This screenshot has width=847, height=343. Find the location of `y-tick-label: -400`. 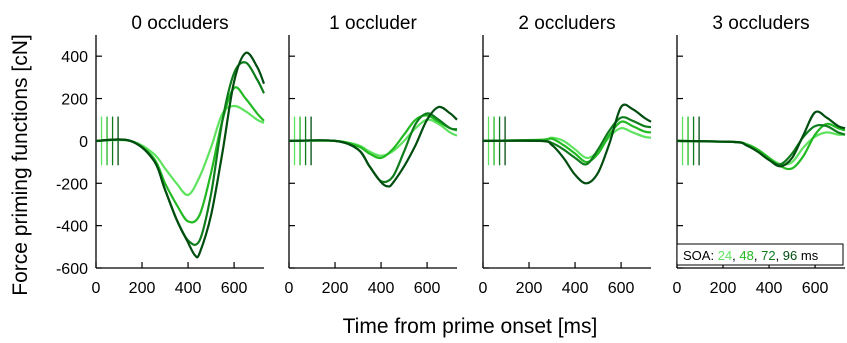

y-tick-label: -400 is located at coordinates (72, 227).